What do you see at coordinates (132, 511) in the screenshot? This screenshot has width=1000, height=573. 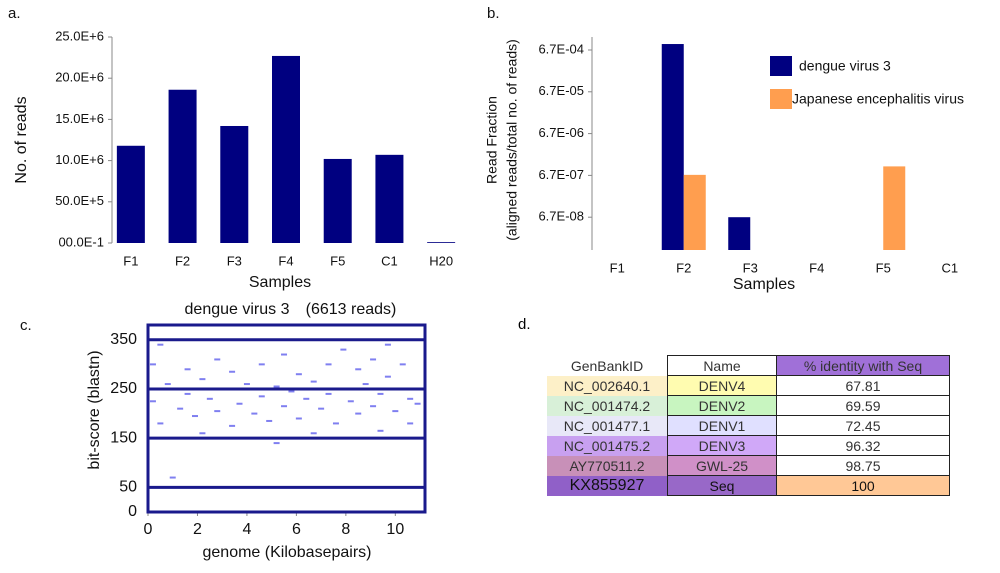 I see `y-tick-label: 0` at bounding box center [132, 511].